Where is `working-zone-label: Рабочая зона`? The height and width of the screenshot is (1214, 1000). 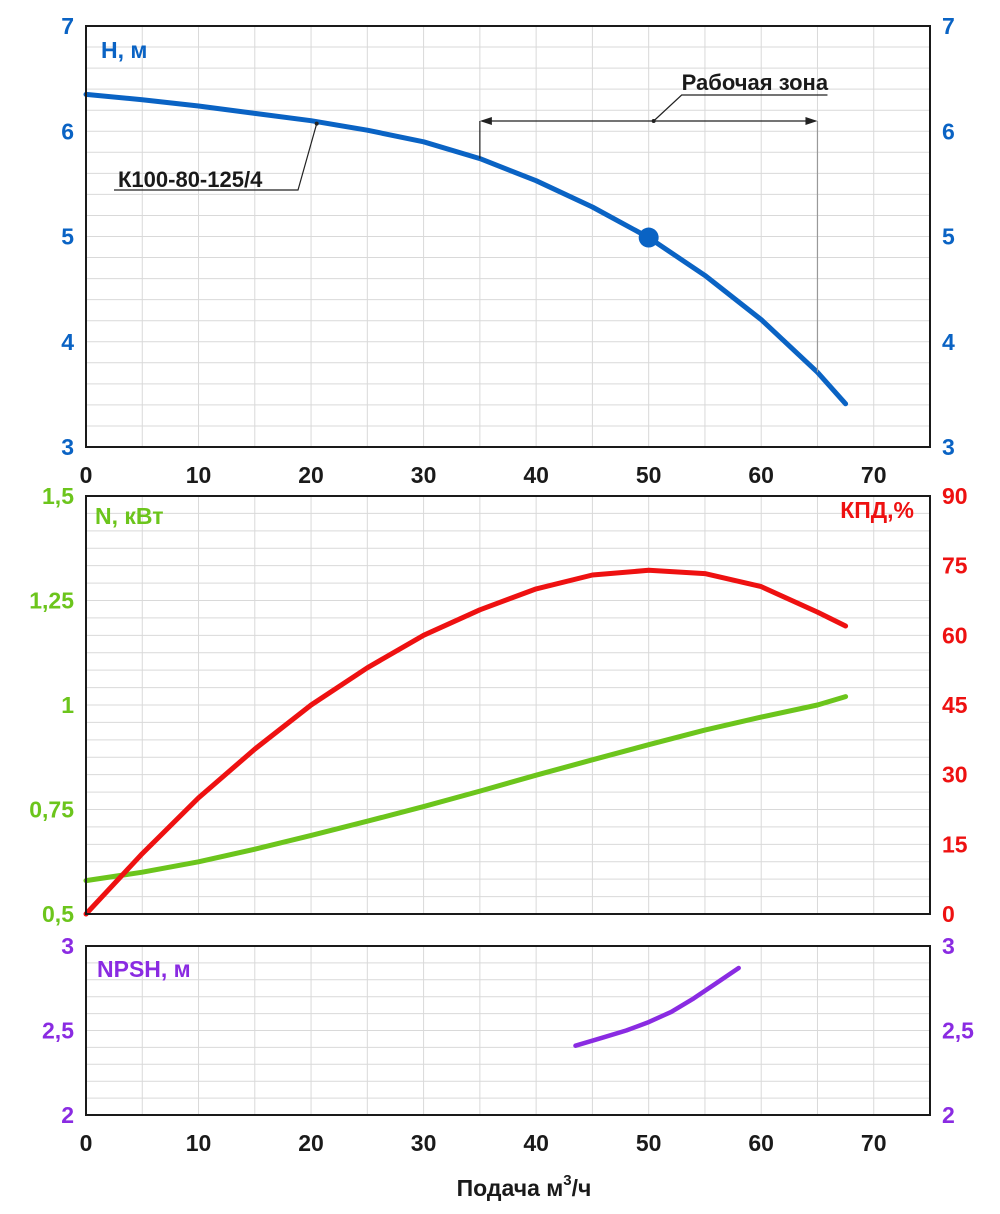
working-zone-label: Рабочая зона is located at coordinates (755, 82).